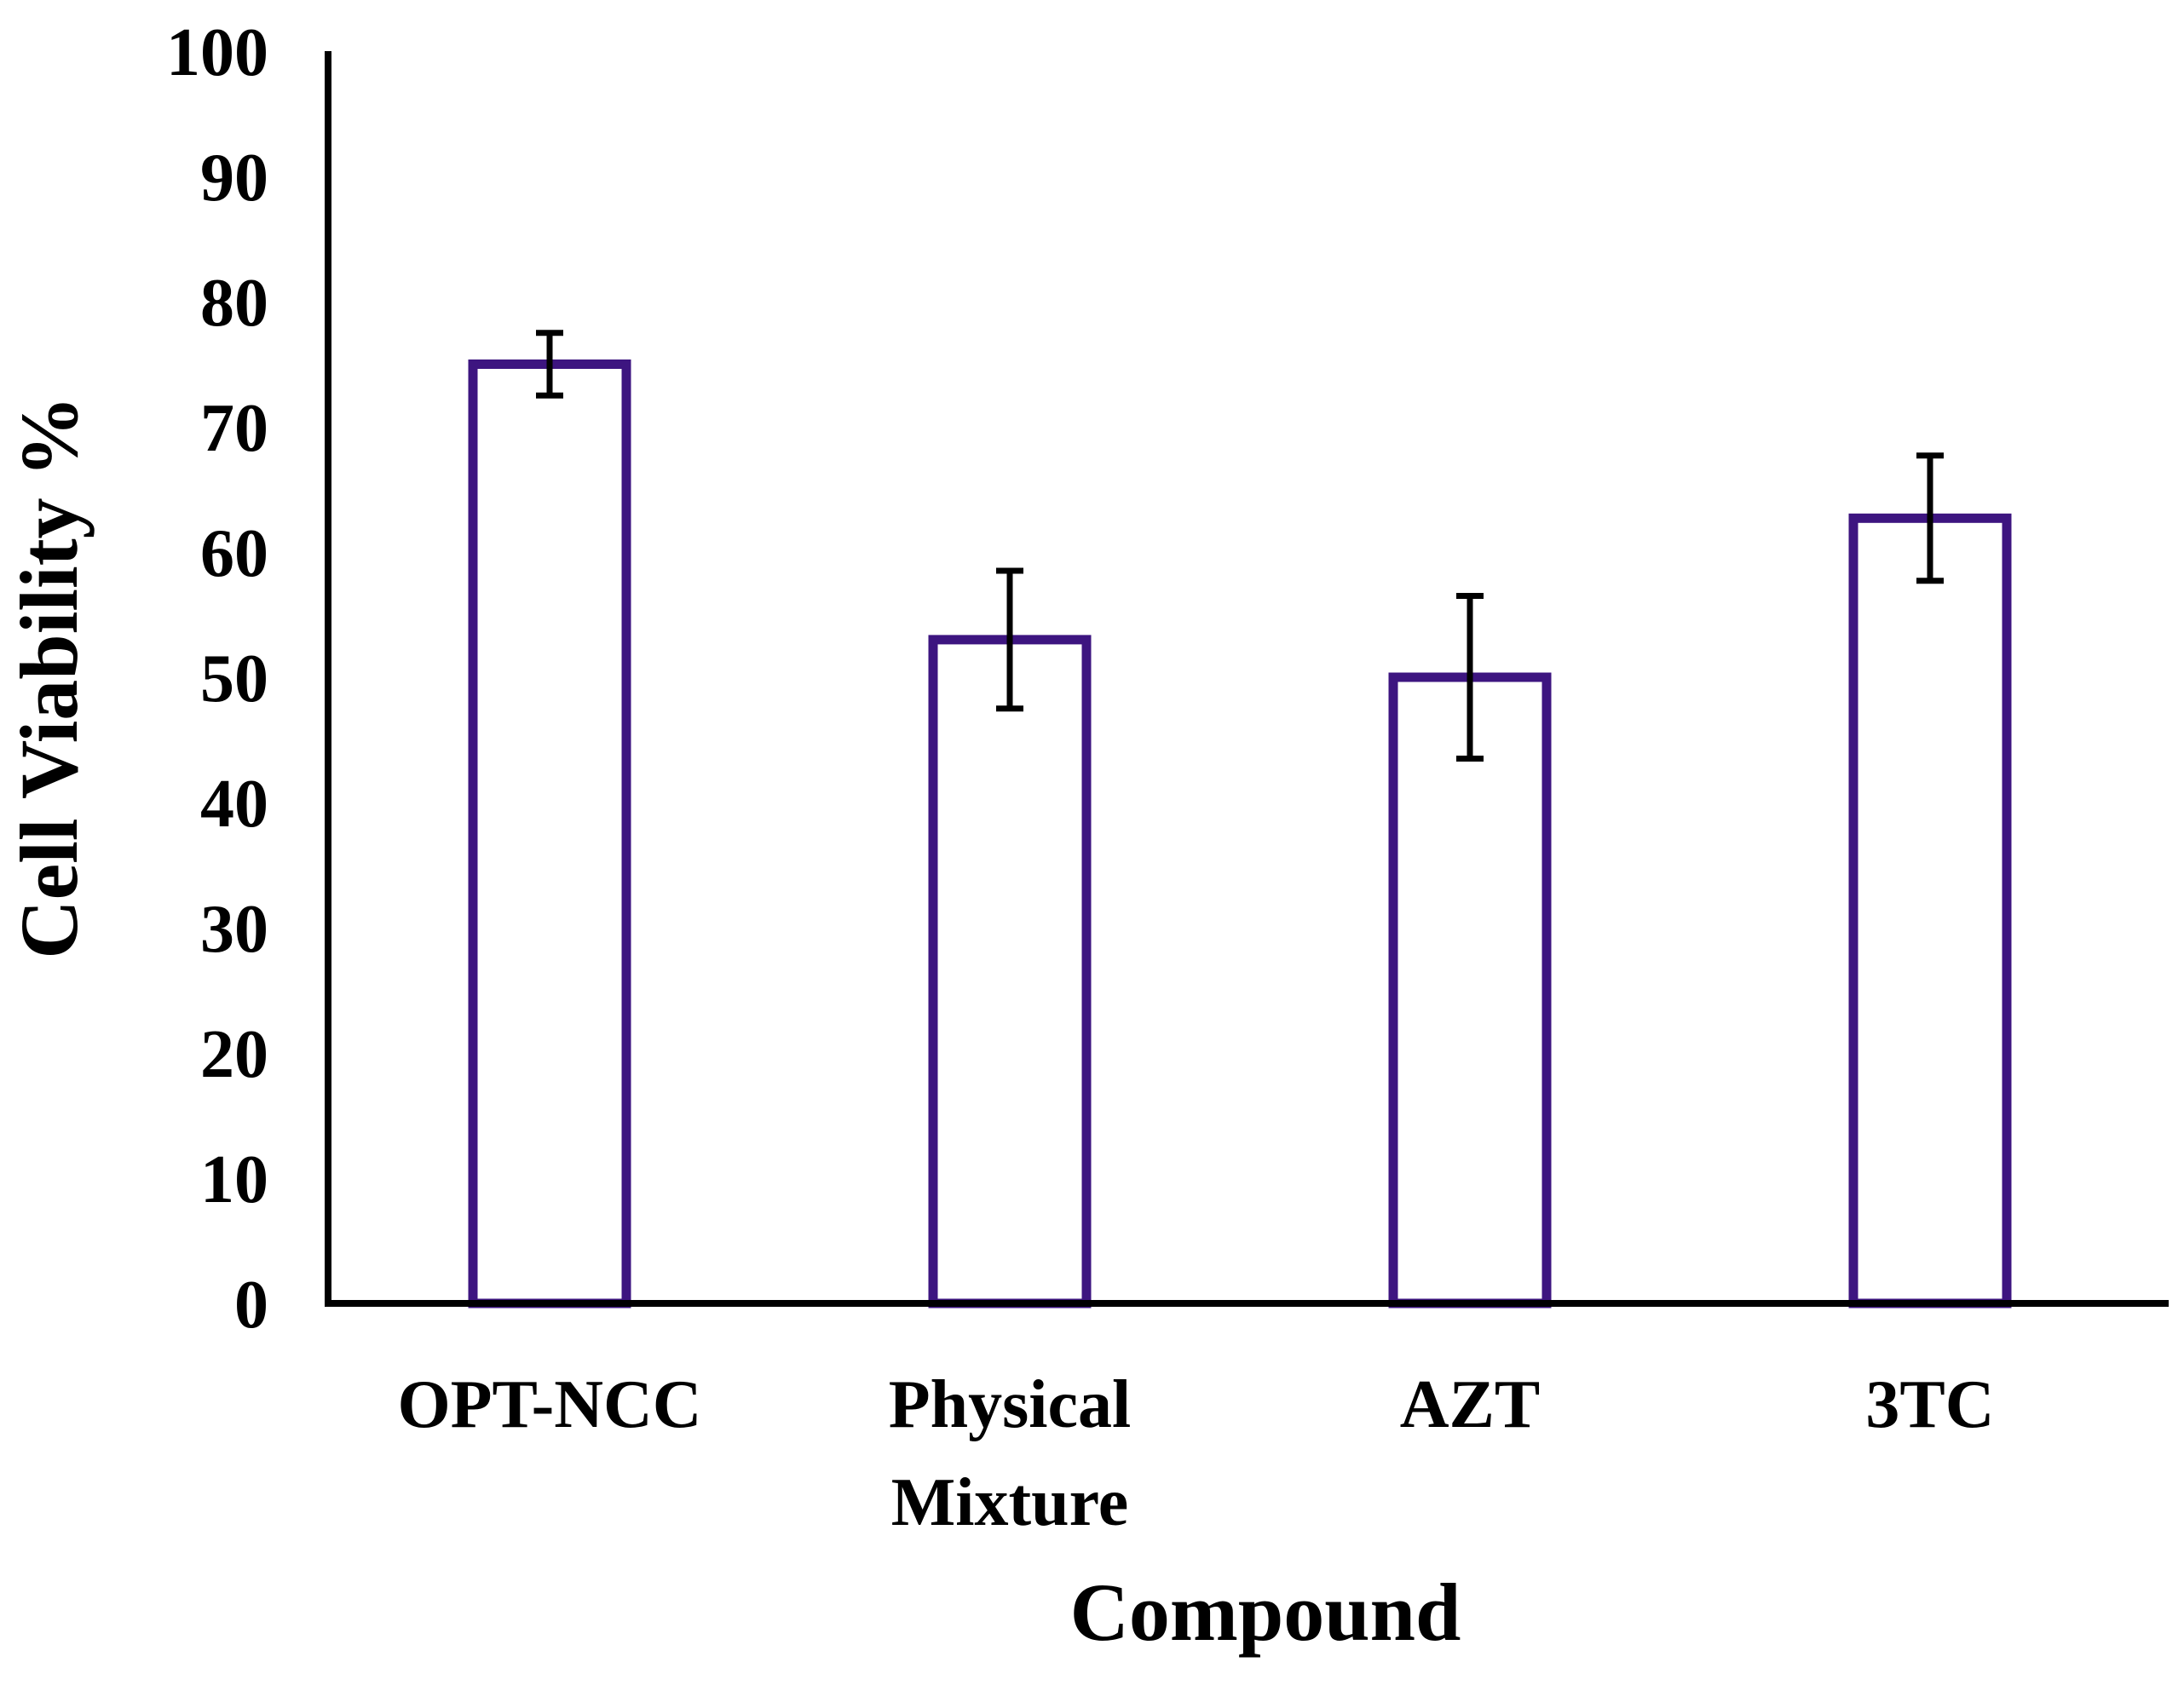 The image size is (2184, 1691). Describe the element at coordinates (251, 1305) in the screenshot. I see `y-tick-label: 0` at that location.